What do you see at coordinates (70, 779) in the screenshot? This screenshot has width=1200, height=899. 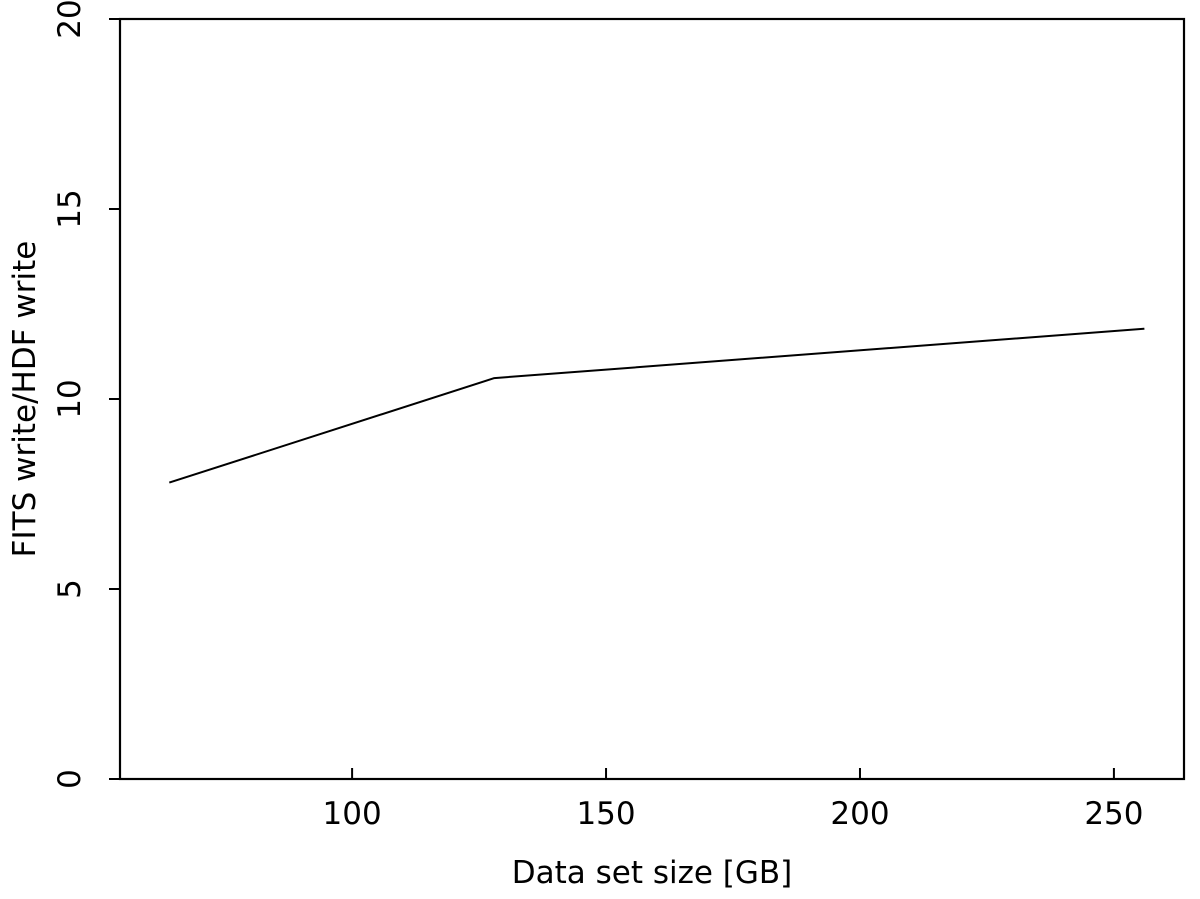 I see `y-tick-label: 0` at bounding box center [70, 779].